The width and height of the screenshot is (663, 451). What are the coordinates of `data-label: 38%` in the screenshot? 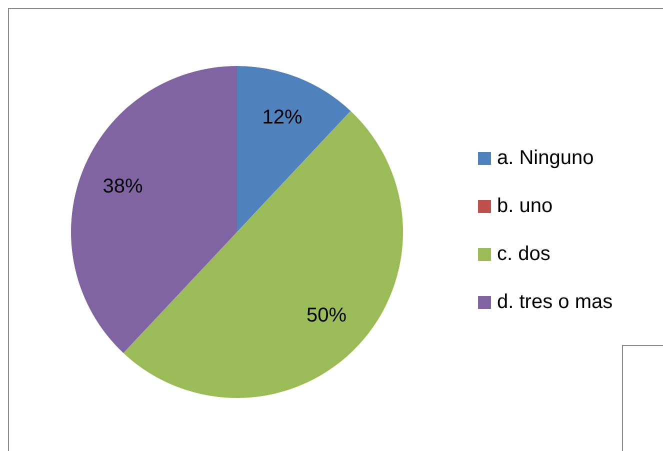 It's located at (123, 186).